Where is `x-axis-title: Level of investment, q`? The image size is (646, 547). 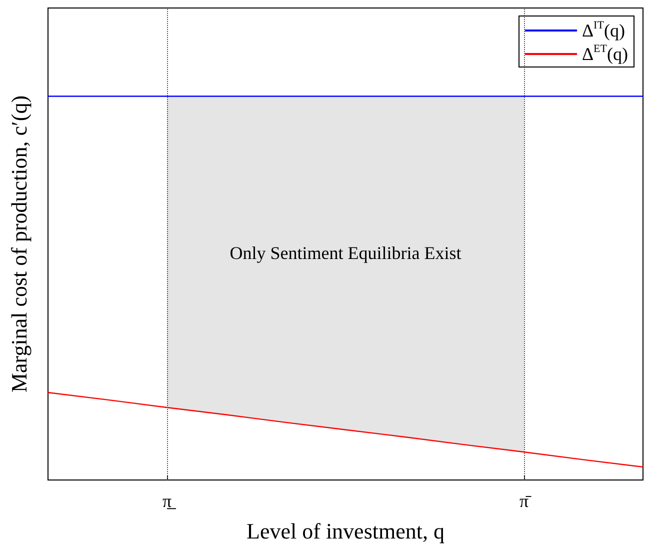
x-axis-title: Level of investment, q is located at coordinates (345, 531).